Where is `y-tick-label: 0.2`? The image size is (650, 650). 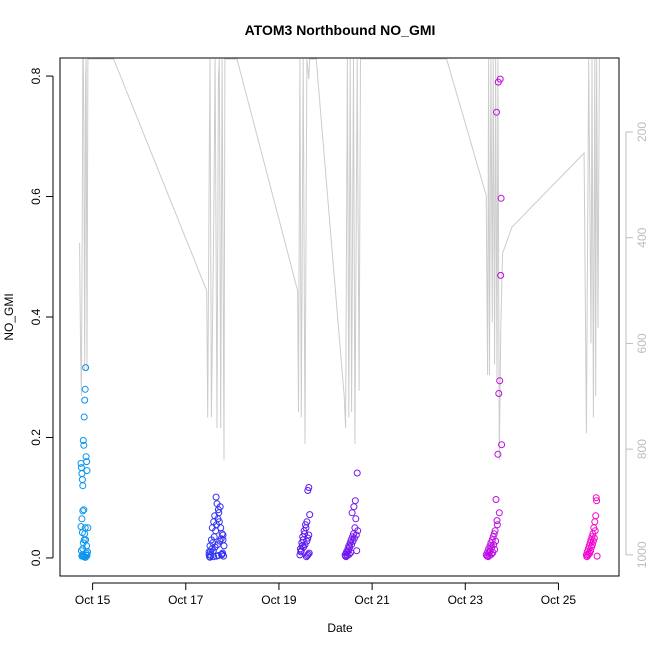
y-tick-label: 0.2 is located at coordinates (36, 437).